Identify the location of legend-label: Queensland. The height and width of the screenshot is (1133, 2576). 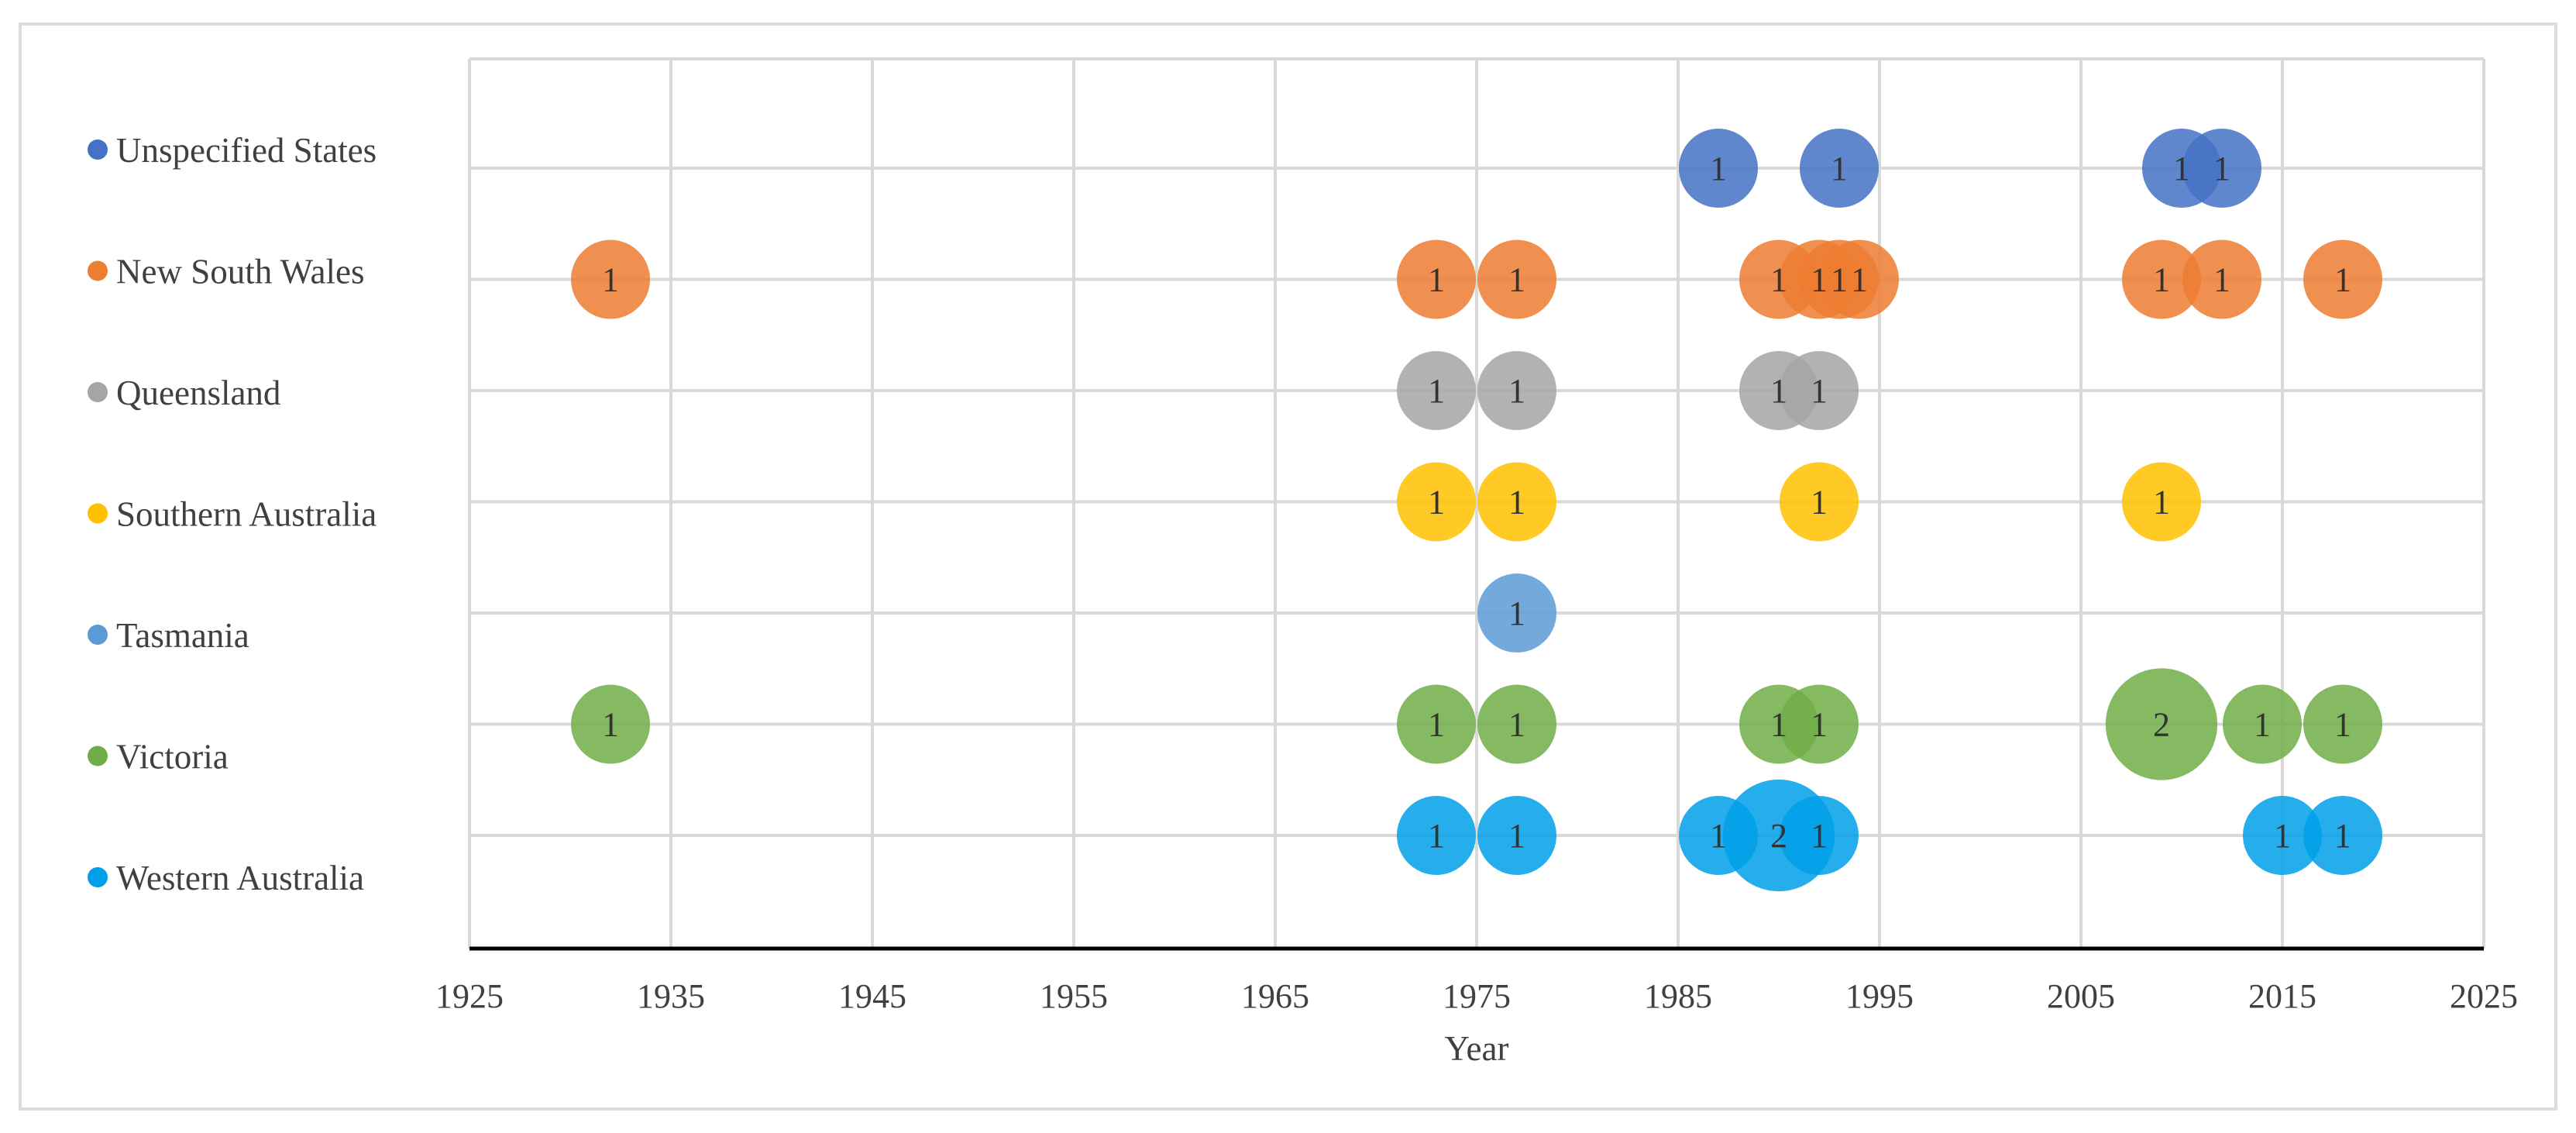
(198, 393).